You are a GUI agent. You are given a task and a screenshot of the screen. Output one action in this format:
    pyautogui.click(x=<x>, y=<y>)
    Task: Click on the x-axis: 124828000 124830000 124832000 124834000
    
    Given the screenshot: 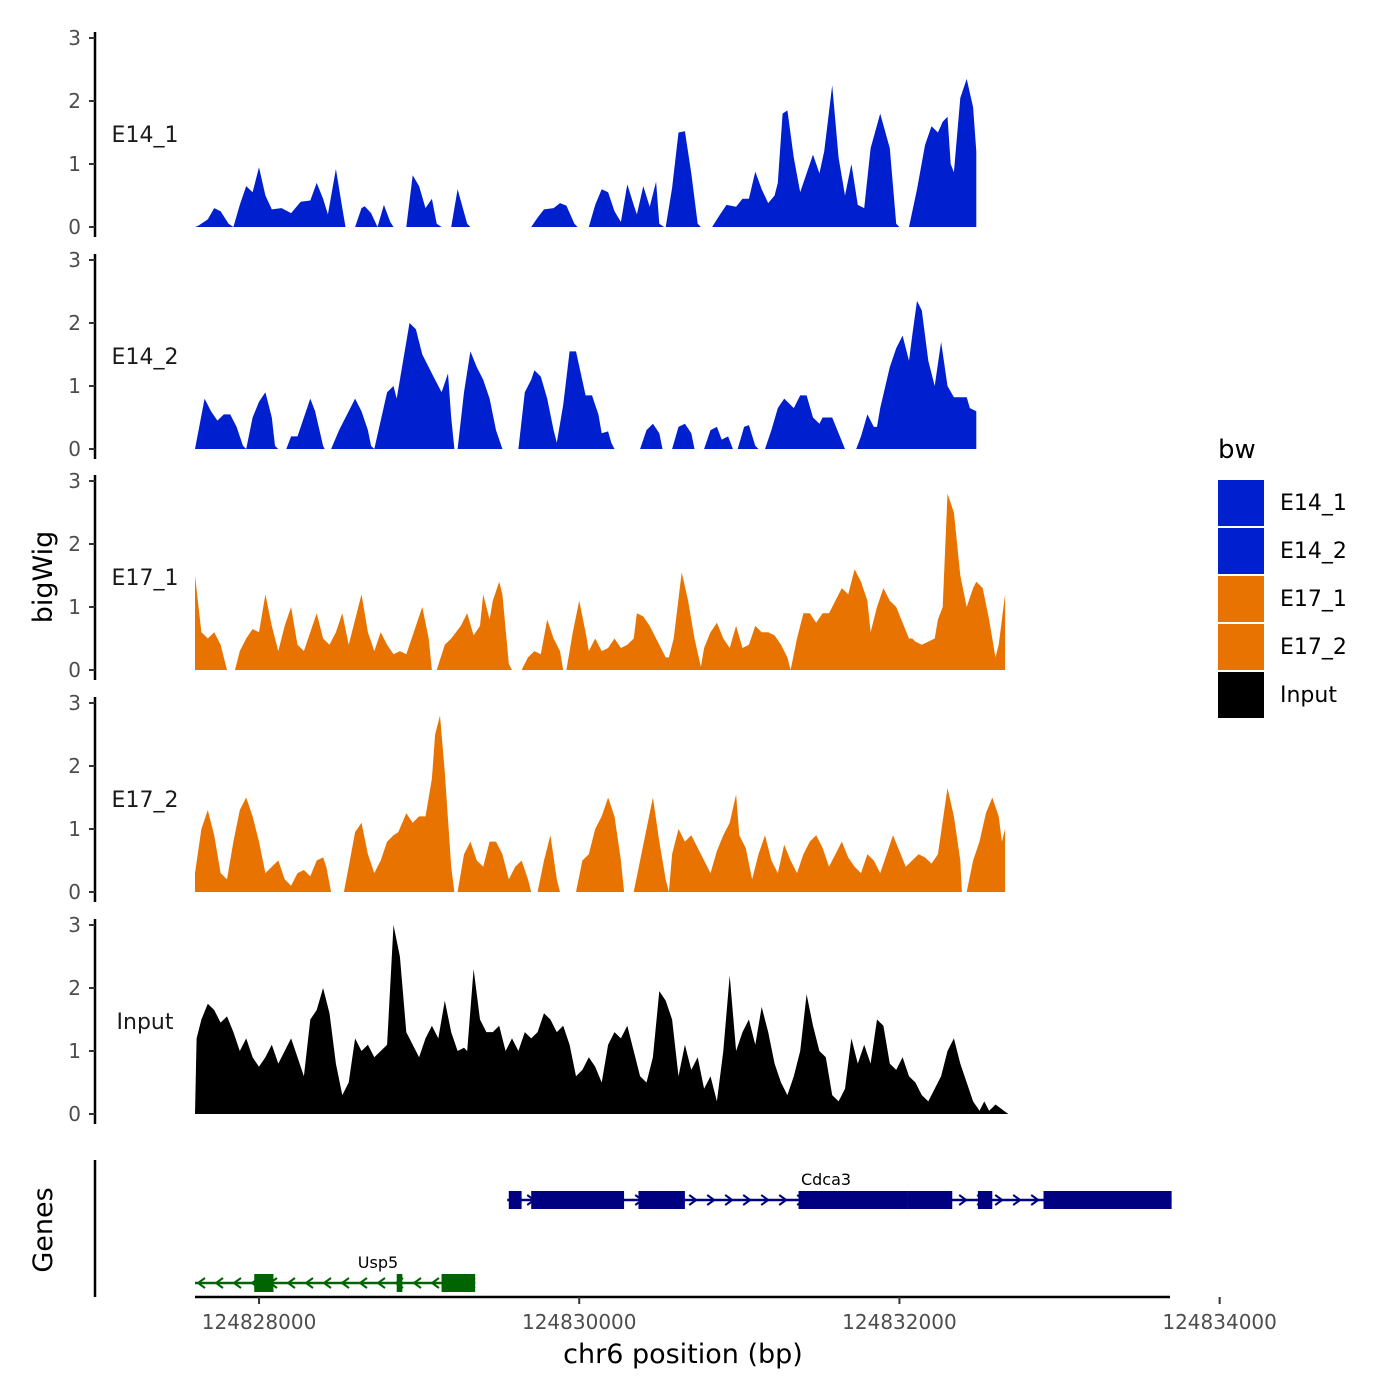 What is the action you would take?
    pyautogui.click(x=736, y=1314)
    